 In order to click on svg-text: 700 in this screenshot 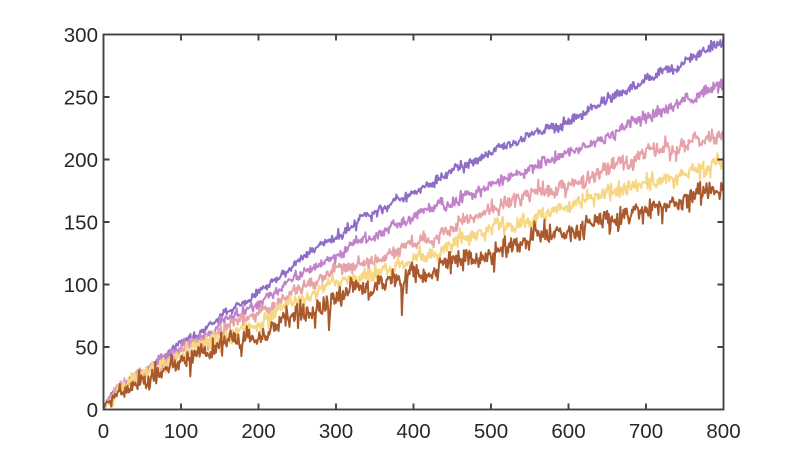, I will do `click(646, 431)`.